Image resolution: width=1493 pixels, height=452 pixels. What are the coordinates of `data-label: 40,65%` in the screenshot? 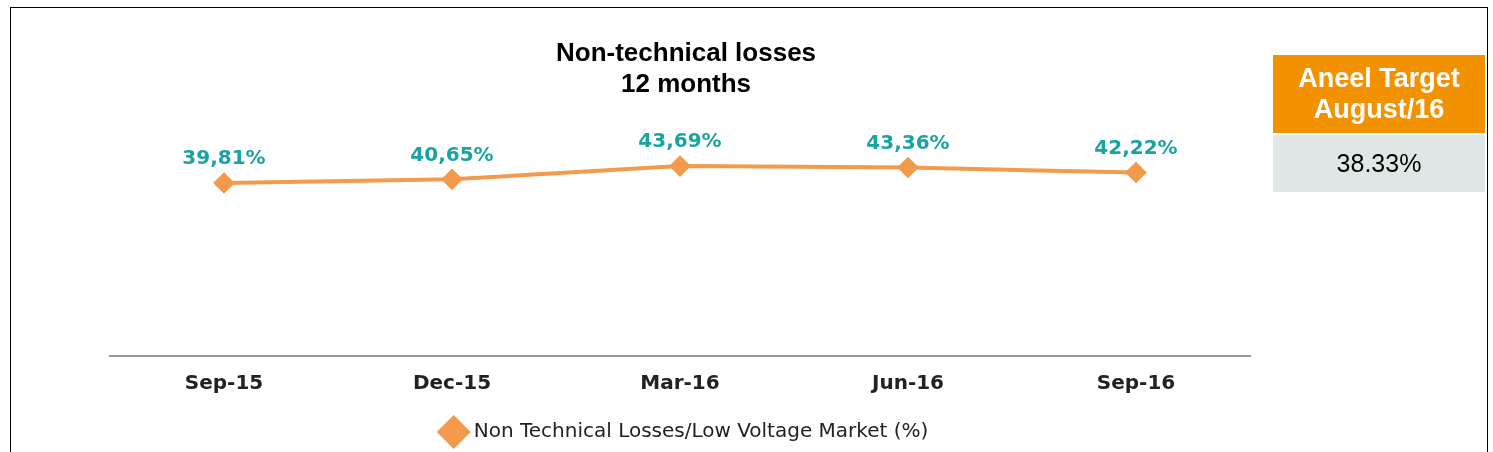 It's located at (452, 153).